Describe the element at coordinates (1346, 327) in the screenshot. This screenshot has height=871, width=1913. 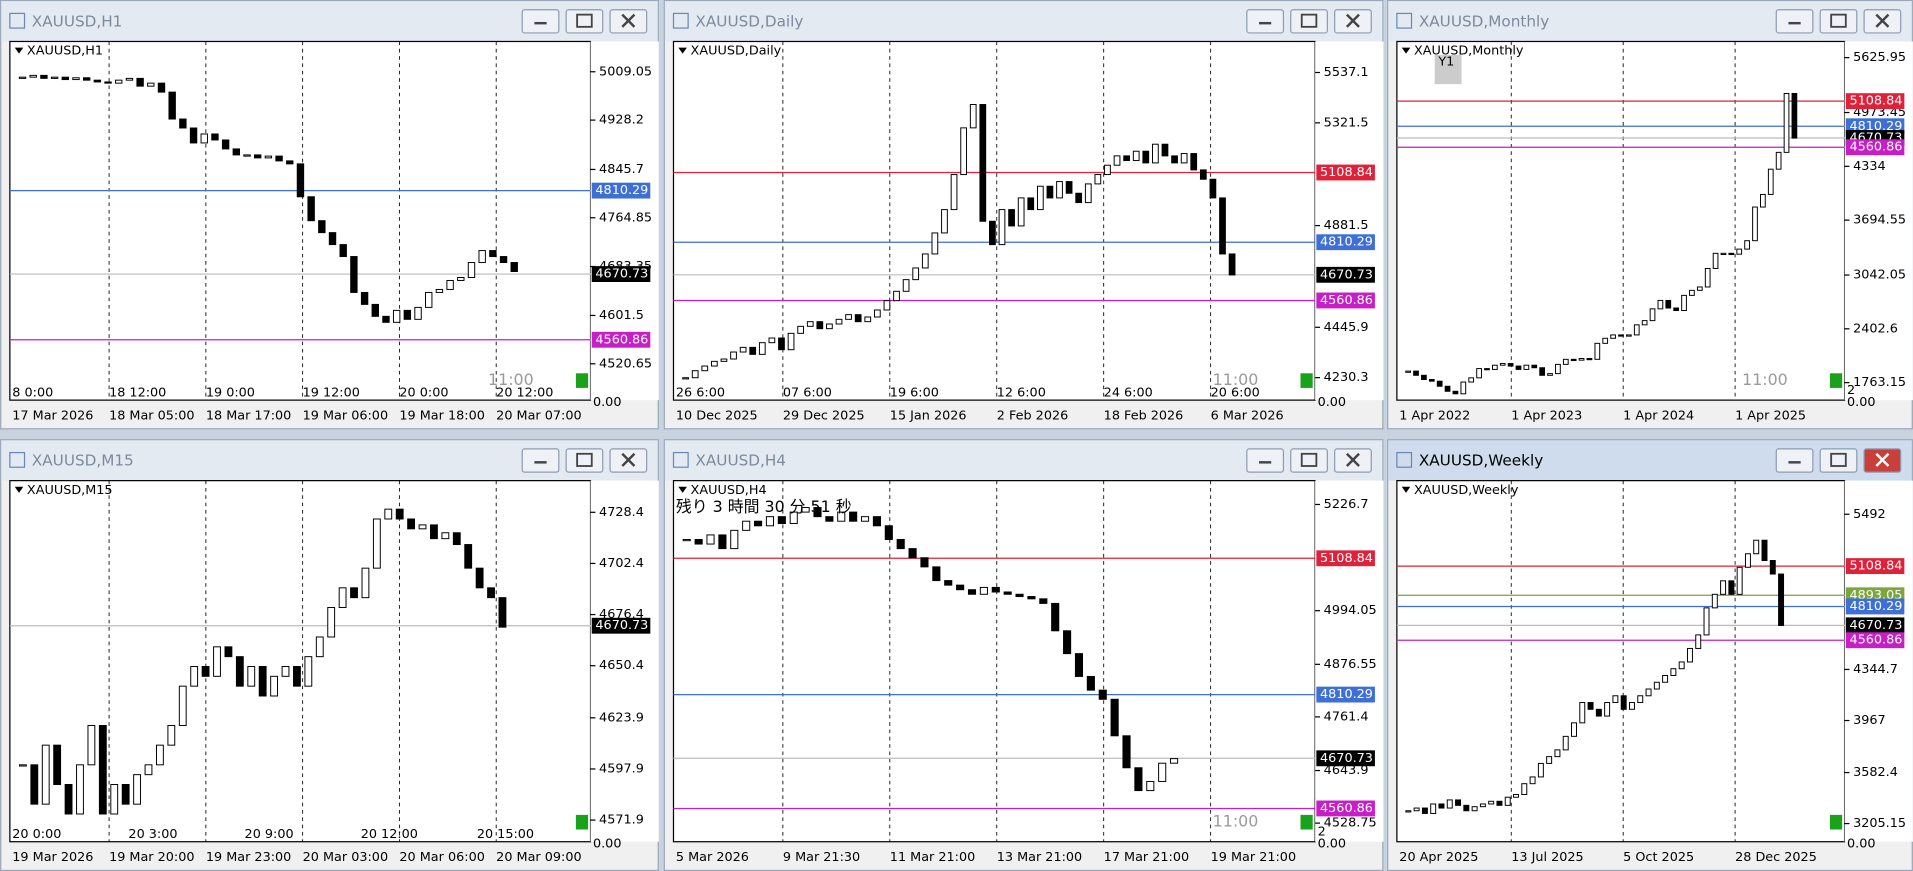
I see `y-tick-label: 4445.9` at that location.